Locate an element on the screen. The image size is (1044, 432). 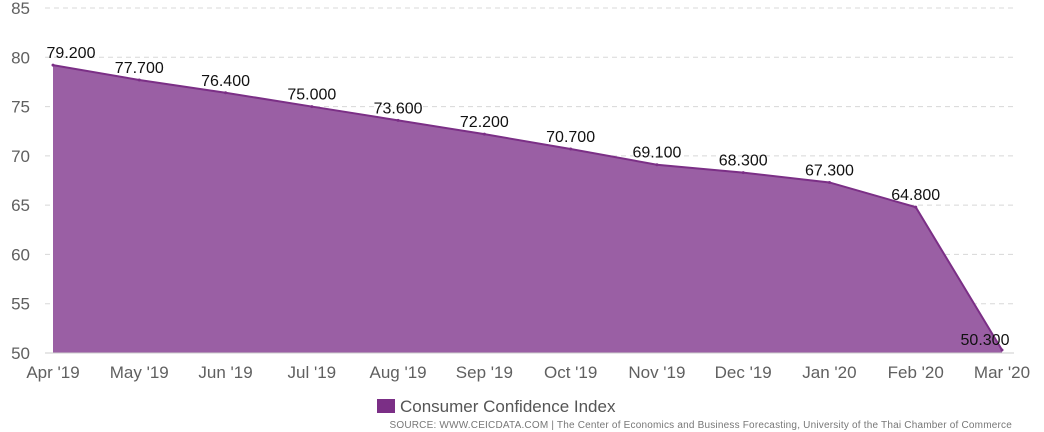
legend-swatch is located at coordinates (386, 406).